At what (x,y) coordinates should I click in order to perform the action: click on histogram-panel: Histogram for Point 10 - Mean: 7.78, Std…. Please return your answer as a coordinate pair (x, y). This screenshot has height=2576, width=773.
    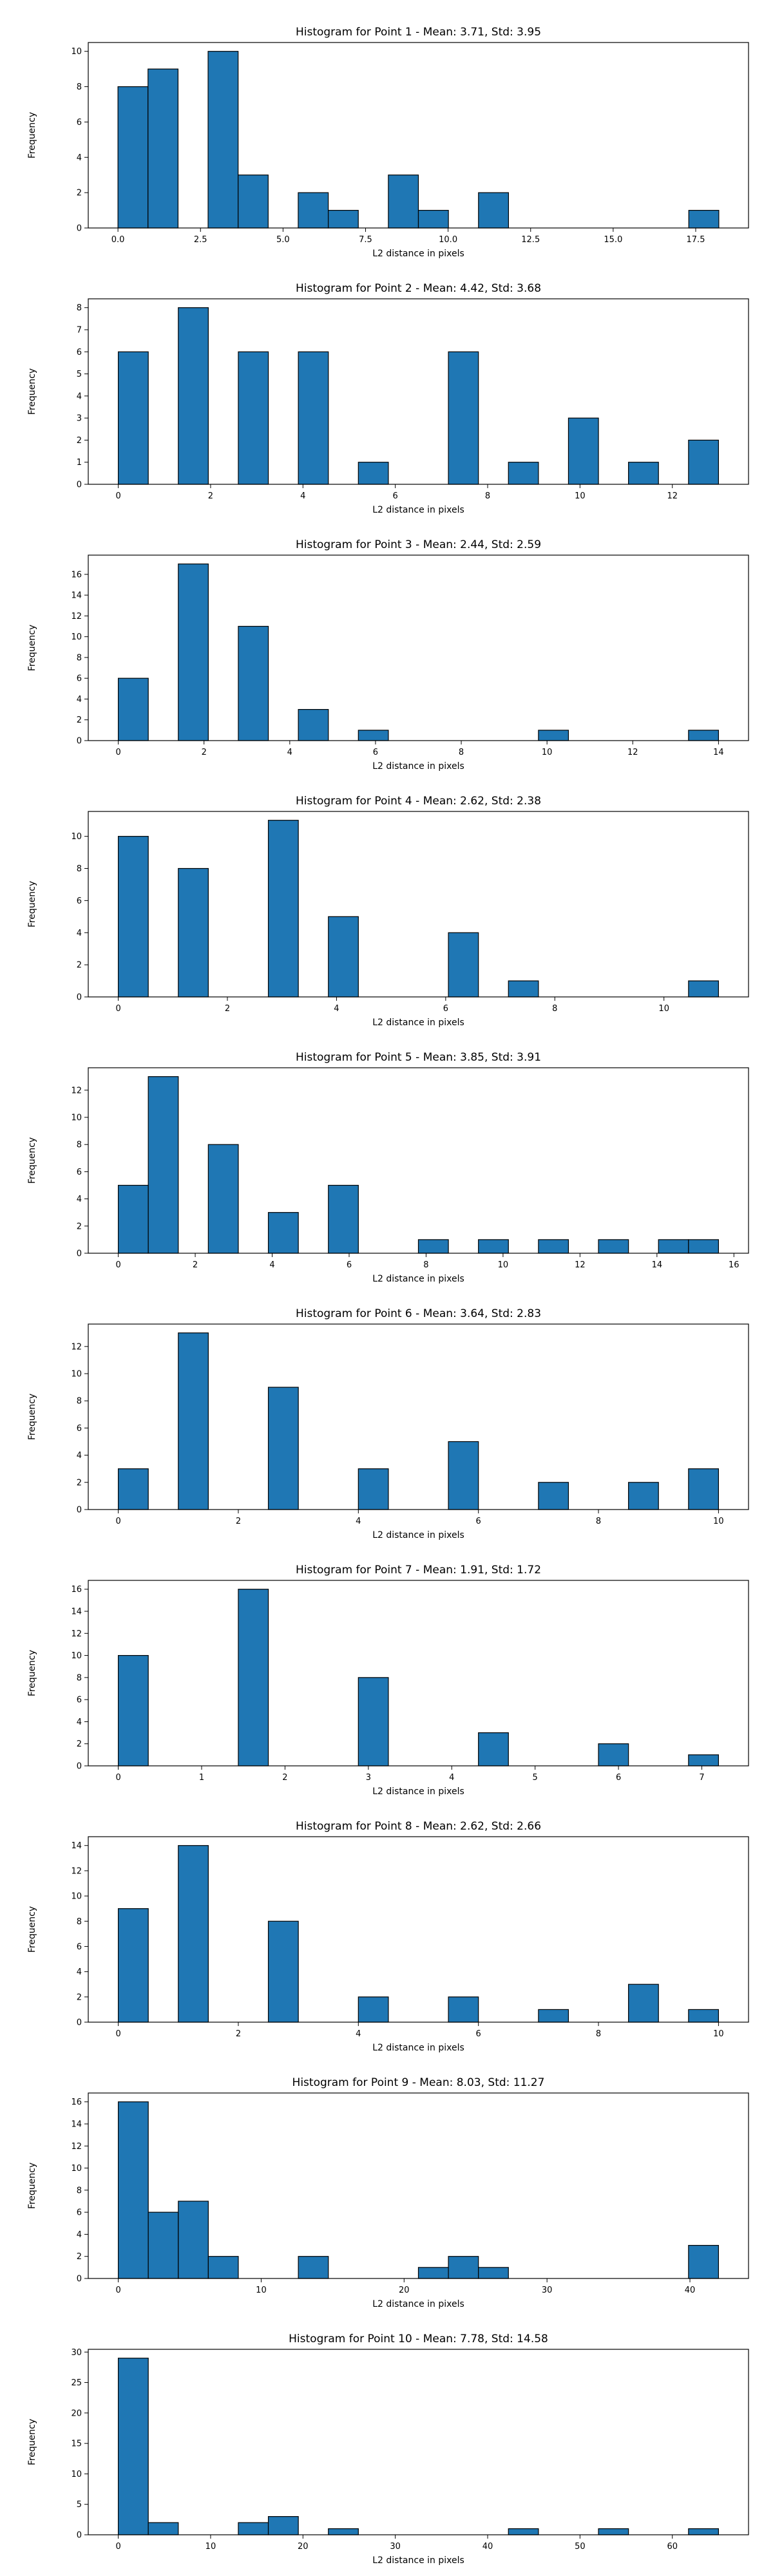
    Looking at the image, I should click on (388, 2450).